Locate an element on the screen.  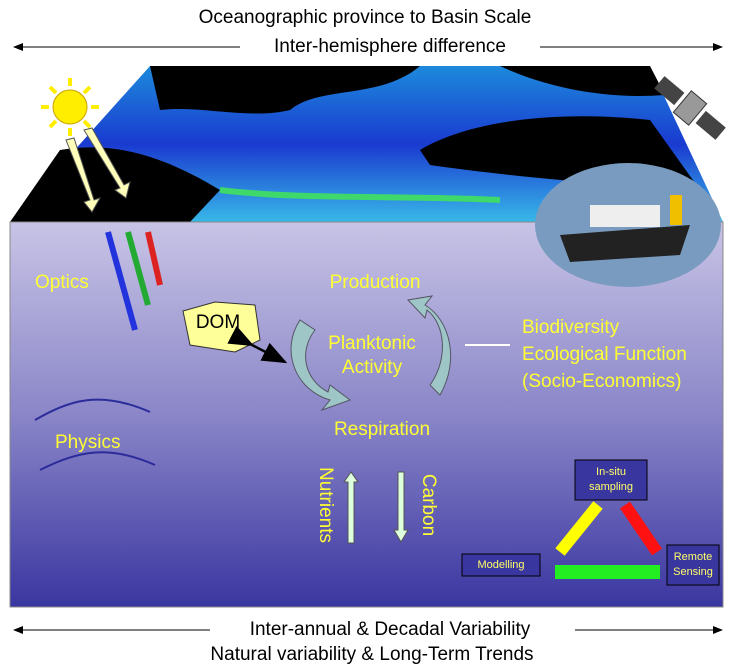
impact-label: Ecological Function is located at coordinates (604, 354).